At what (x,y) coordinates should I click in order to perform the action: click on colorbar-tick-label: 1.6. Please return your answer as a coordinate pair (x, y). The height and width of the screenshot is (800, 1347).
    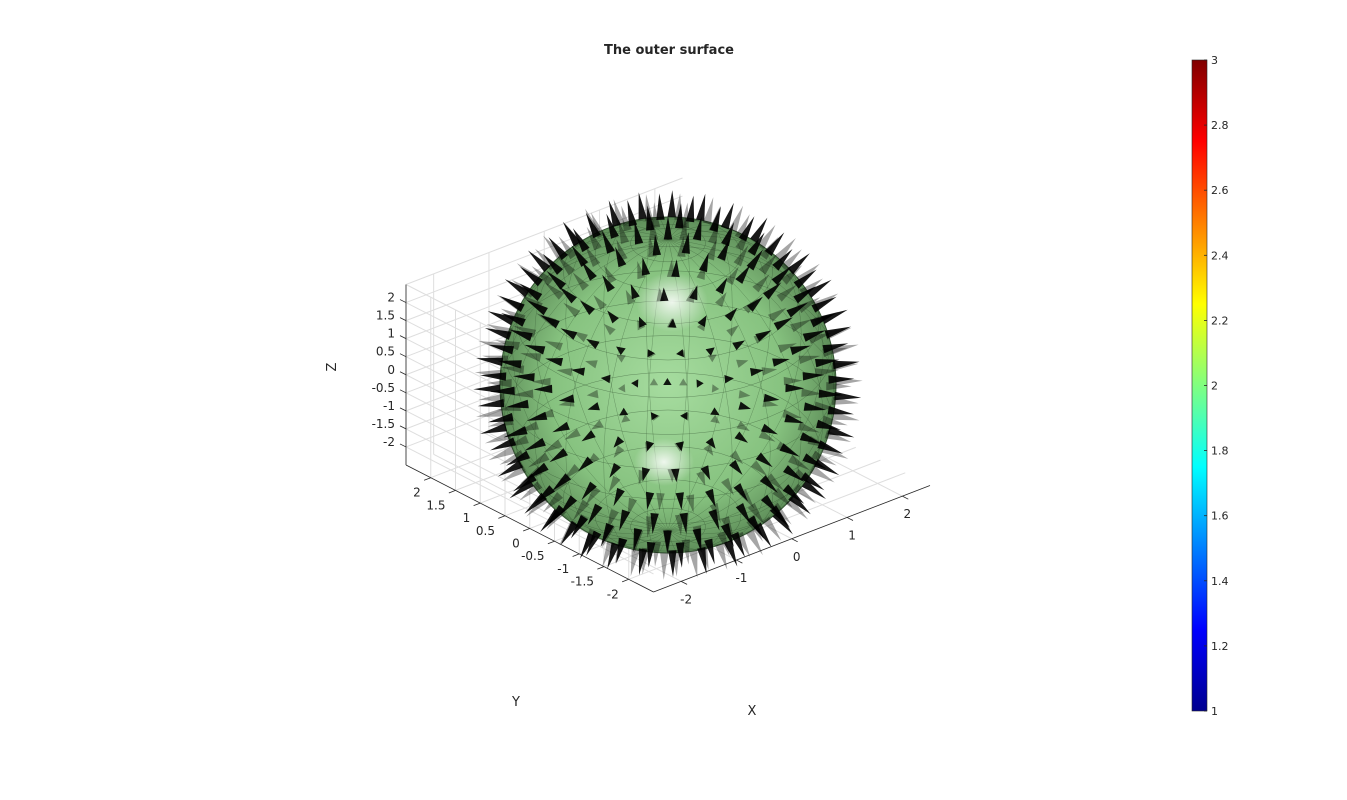
    Looking at the image, I should click on (1220, 516).